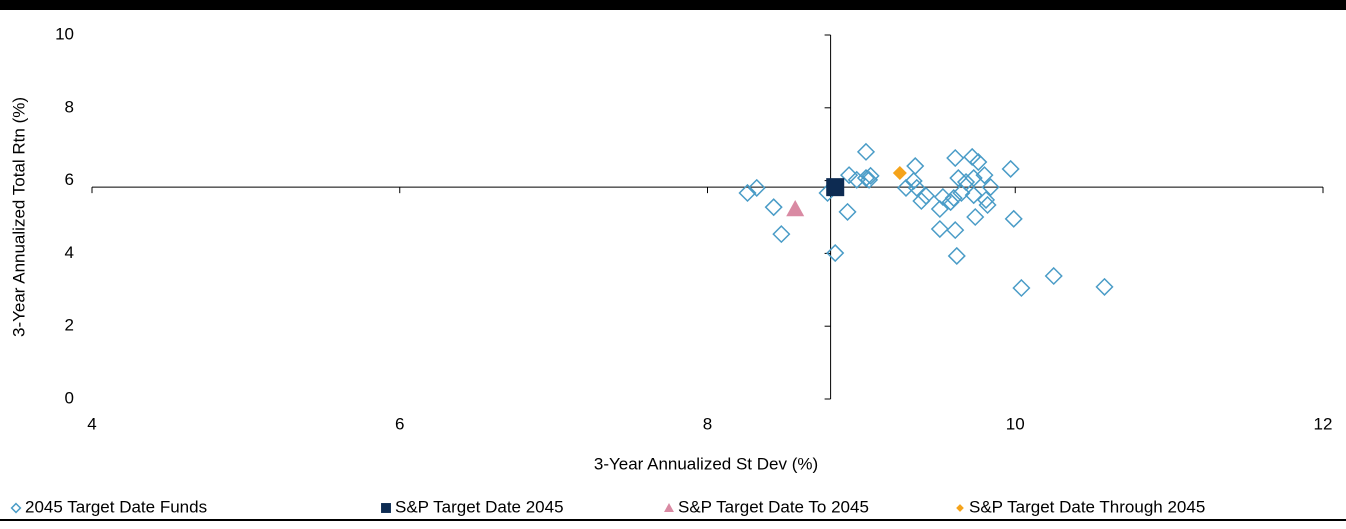 This screenshot has height=529, width=1346. Describe the element at coordinates (69, 179) in the screenshot. I see `y-tick-label: 6` at that location.